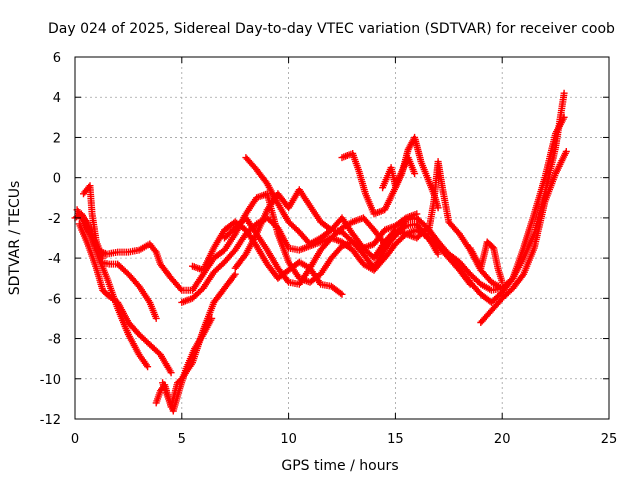  I want to click on y-tick-label: 0, so click(57, 179).